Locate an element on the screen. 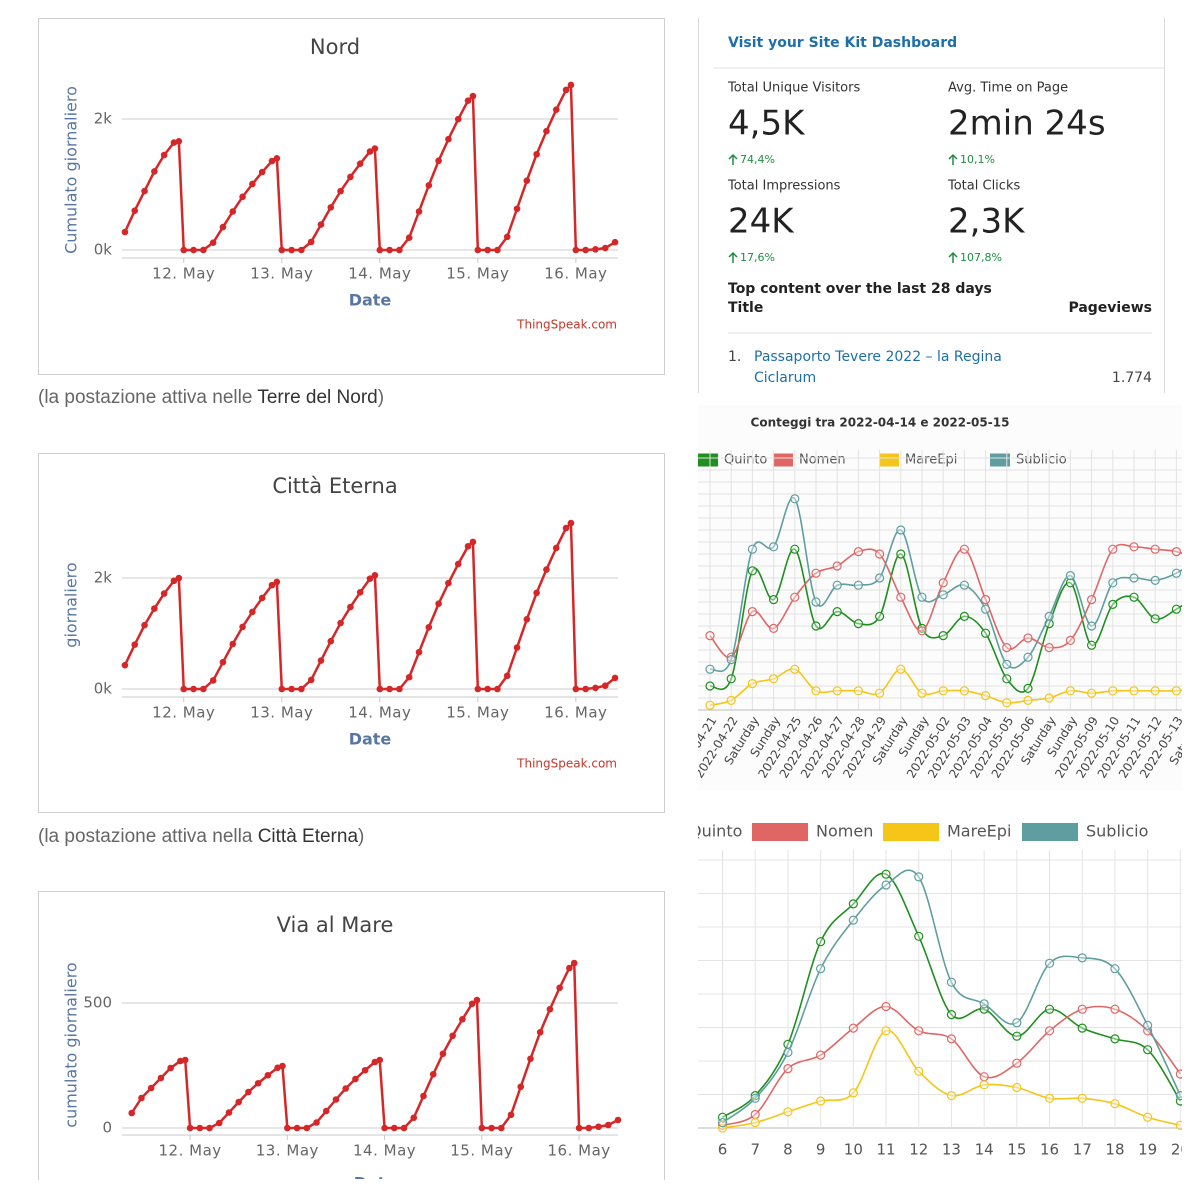 The height and width of the screenshot is (1200, 1200). x-tick-label: 12 is located at coordinates (918, 1150).